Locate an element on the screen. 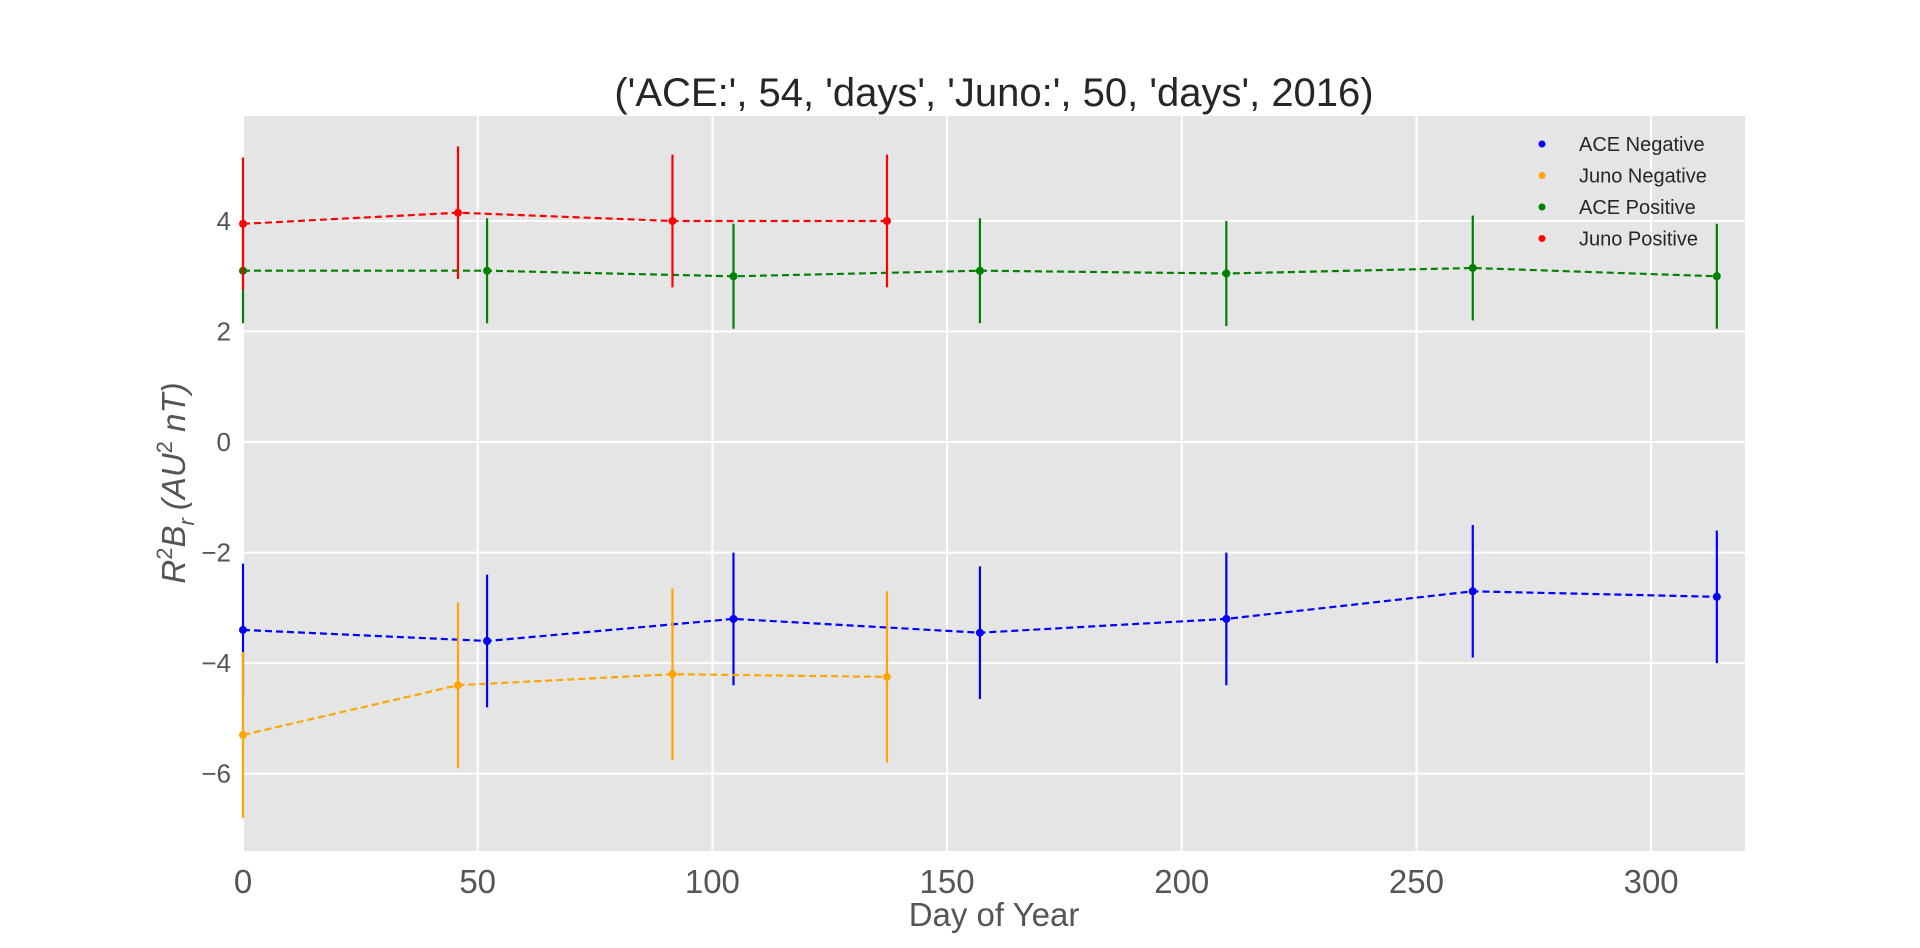  x-tick-label: 200 is located at coordinates (1181, 881).